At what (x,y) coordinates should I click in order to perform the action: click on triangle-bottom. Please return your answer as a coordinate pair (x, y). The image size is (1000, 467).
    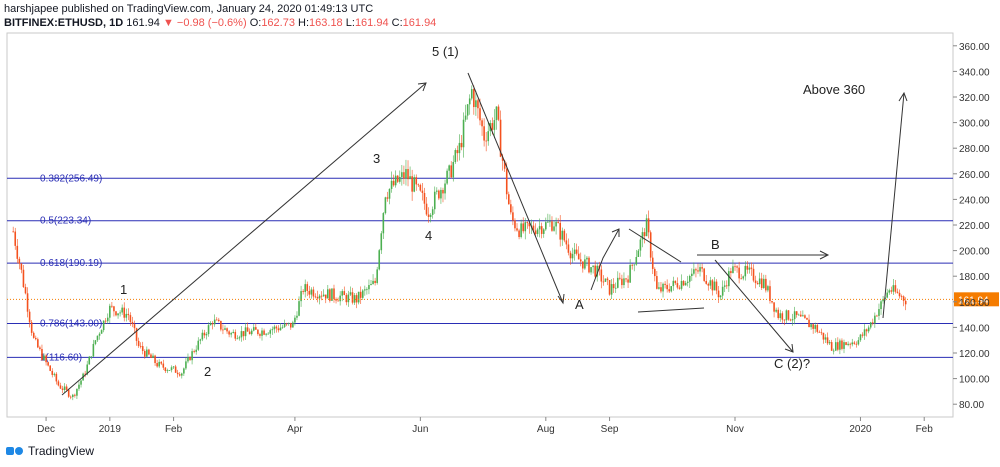
    Looking at the image, I should click on (671, 310).